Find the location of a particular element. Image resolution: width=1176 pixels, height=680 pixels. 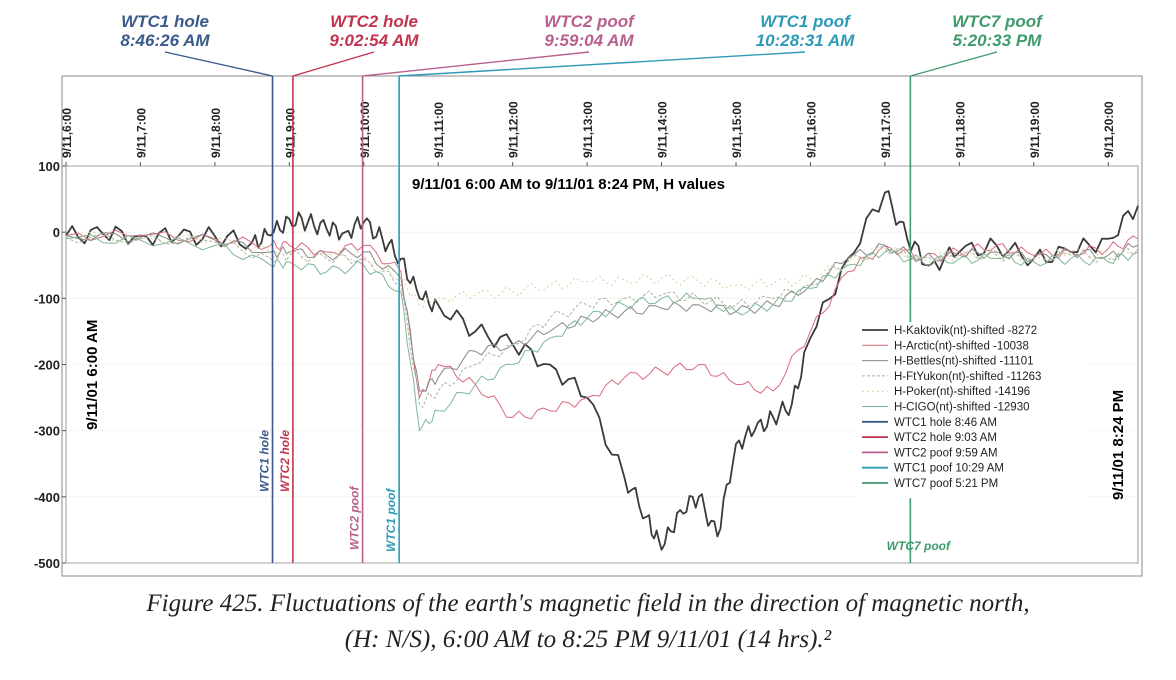

y-tick-label: -200 is located at coordinates (47, 365).